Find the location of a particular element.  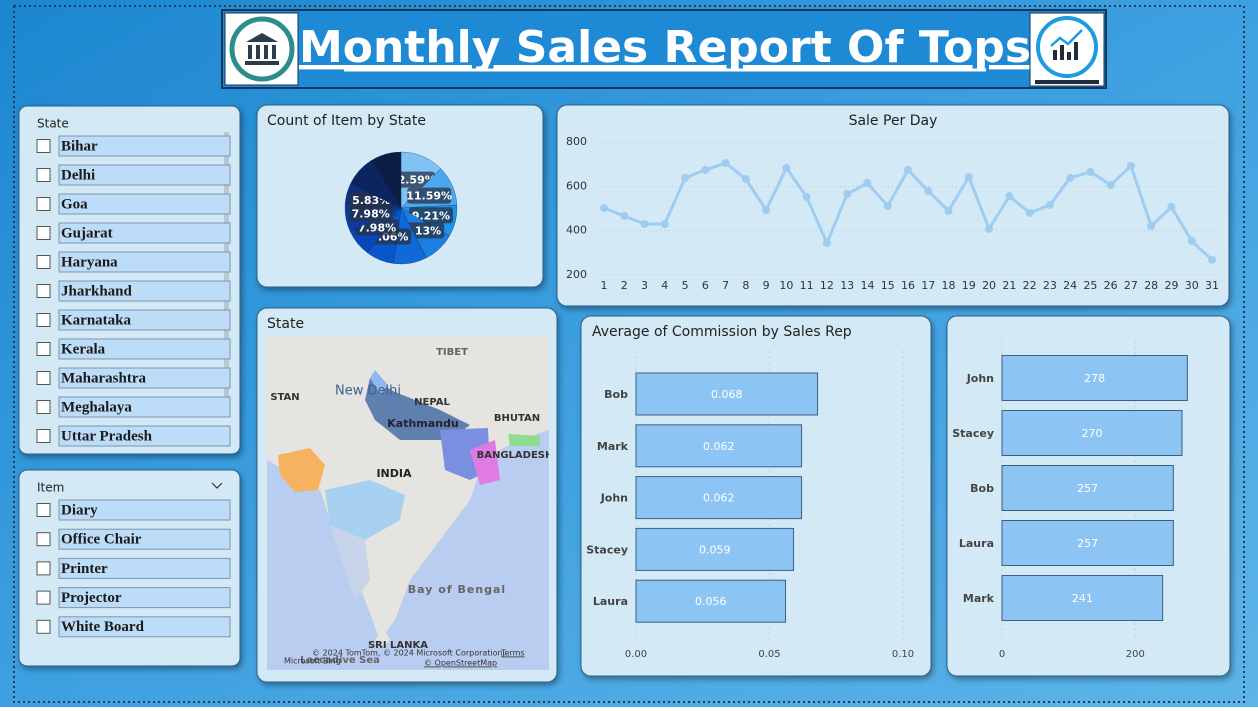

x-tick-label: 0.10 is located at coordinates (903, 654).